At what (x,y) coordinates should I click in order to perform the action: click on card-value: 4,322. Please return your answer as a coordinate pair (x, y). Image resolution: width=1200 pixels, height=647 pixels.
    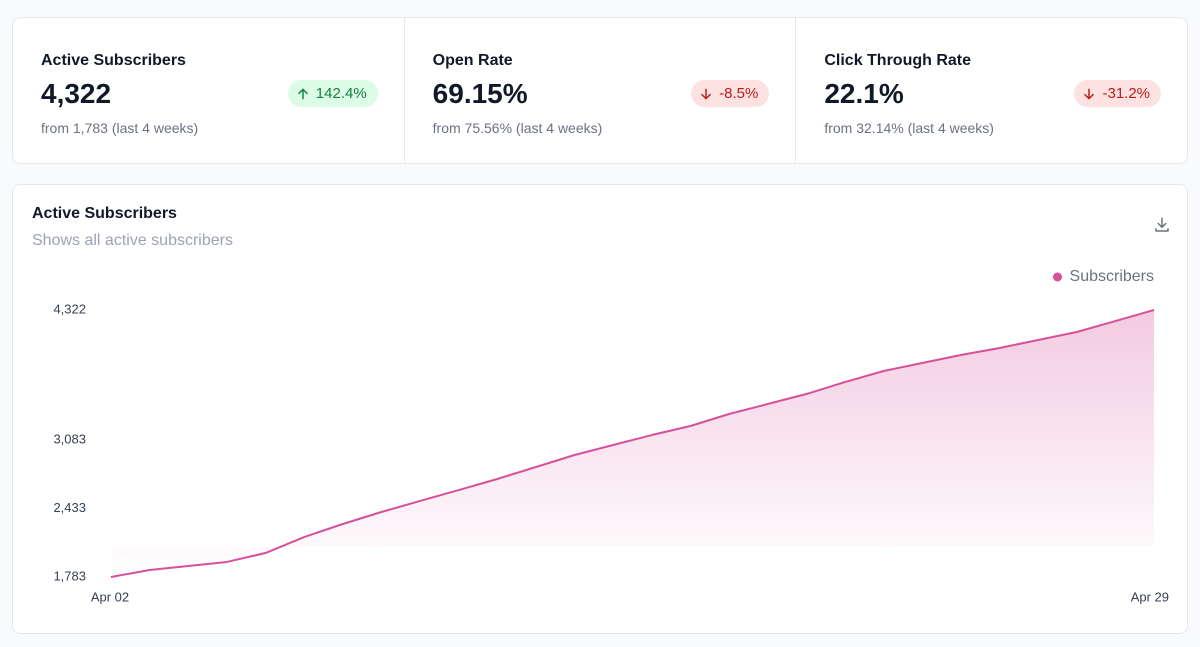
    Looking at the image, I should click on (76, 93).